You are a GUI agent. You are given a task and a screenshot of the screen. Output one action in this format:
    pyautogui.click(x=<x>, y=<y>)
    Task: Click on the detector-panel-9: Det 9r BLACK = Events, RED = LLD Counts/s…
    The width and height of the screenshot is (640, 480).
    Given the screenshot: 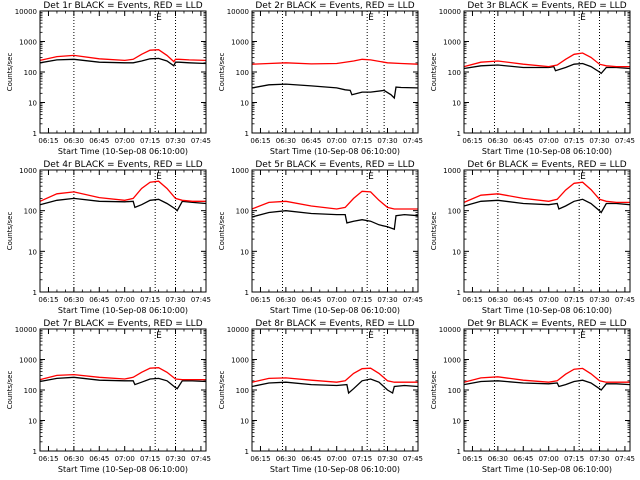 What is the action you would take?
    pyautogui.click(x=532, y=396)
    